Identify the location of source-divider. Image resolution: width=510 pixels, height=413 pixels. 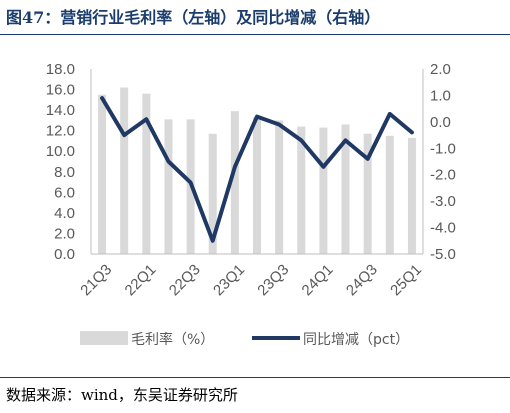
(255, 377).